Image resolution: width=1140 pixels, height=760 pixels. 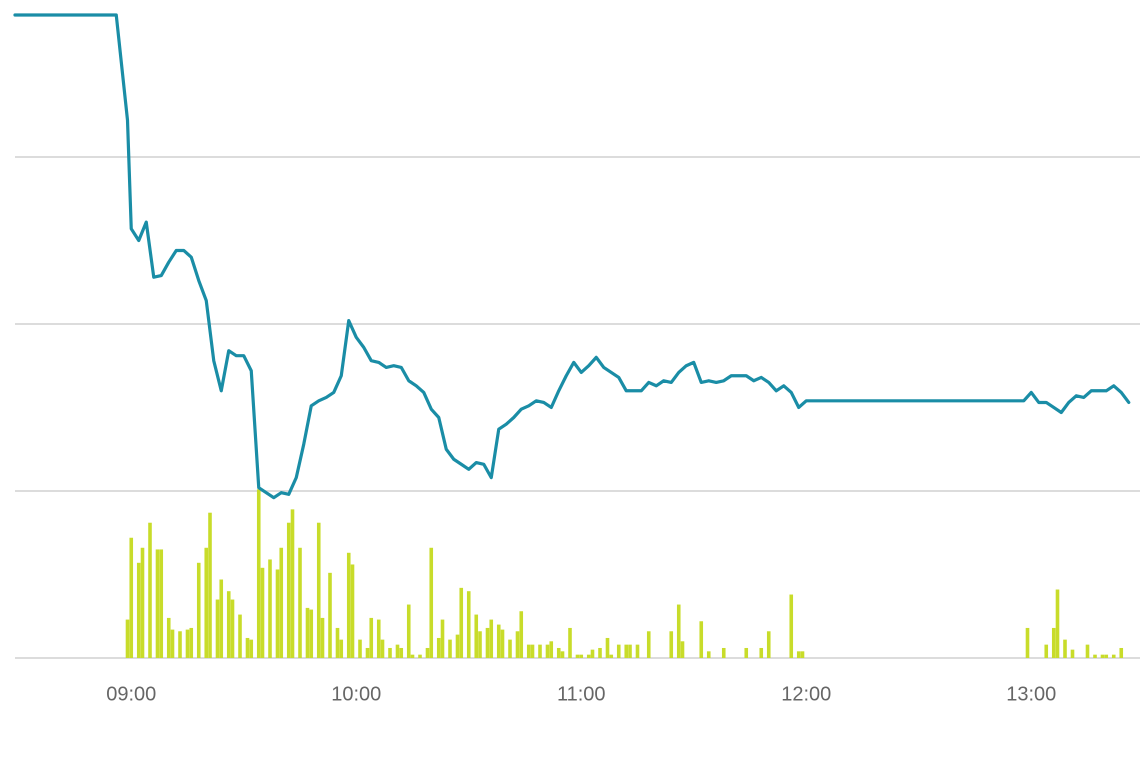 What do you see at coordinates (581, 694) in the screenshot?
I see `x-tick-label: 11:00` at bounding box center [581, 694].